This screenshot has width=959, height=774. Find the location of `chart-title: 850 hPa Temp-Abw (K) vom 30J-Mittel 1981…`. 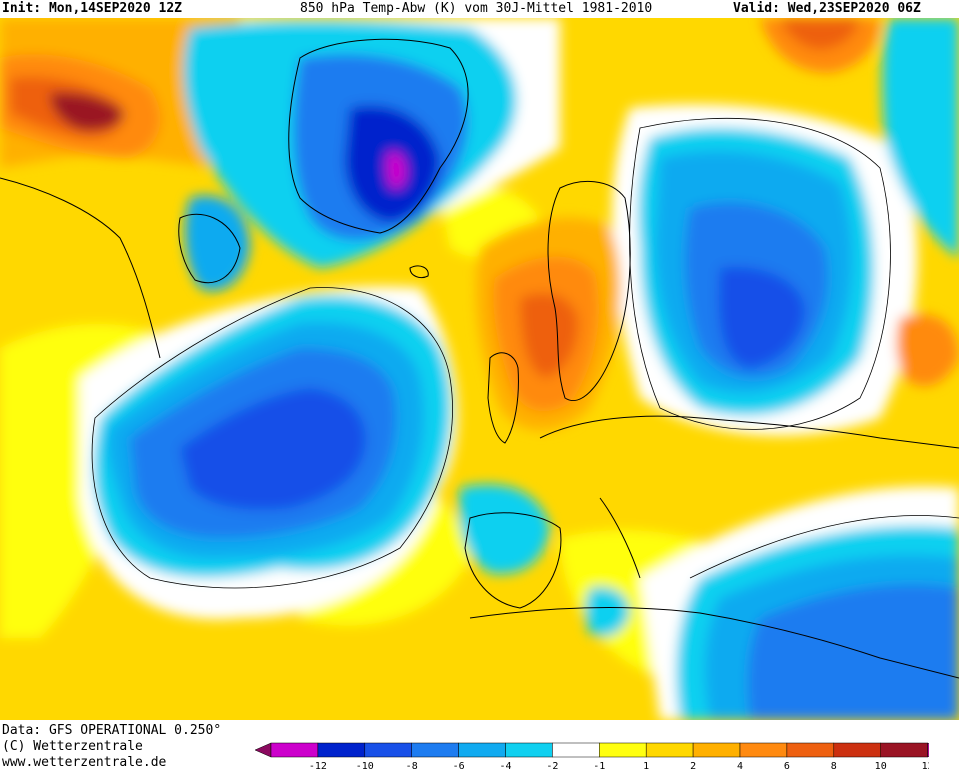

chart-title: 850 hPa Temp-Abw (K) vom 30J-Mittel 1981… is located at coordinates (476, 8).